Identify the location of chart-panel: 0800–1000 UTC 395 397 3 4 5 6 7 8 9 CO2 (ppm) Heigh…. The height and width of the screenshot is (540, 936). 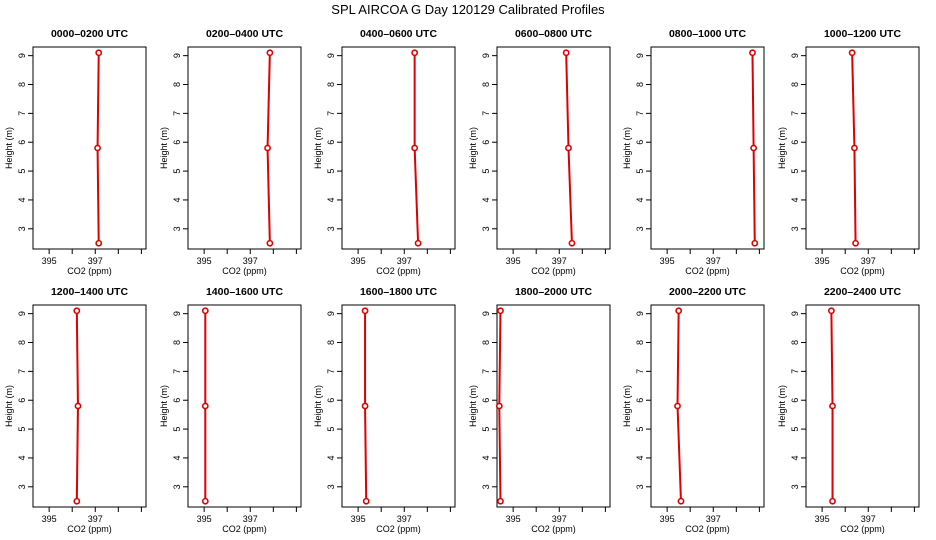
(693, 152).